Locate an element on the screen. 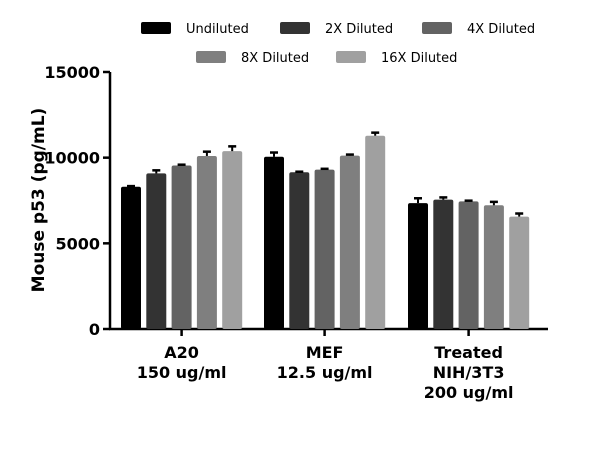 The image size is (600, 450). legend-label: 4X Diluted is located at coordinates (501, 29).